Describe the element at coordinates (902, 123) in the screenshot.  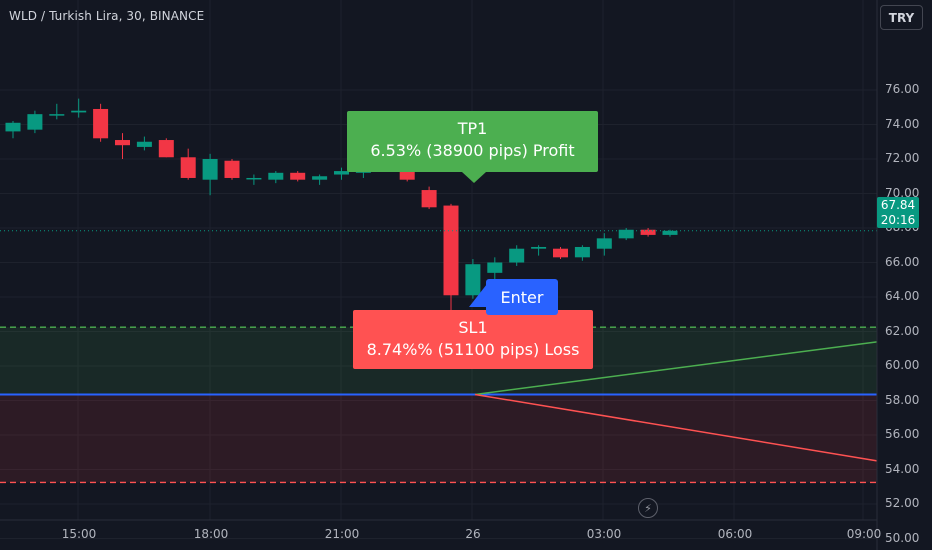
I see `price-tick-label: 74.00` at that location.